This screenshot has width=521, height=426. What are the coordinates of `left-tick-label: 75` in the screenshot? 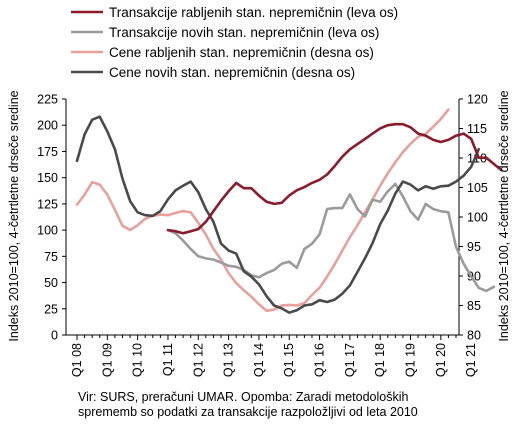 It's located at (51, 257).